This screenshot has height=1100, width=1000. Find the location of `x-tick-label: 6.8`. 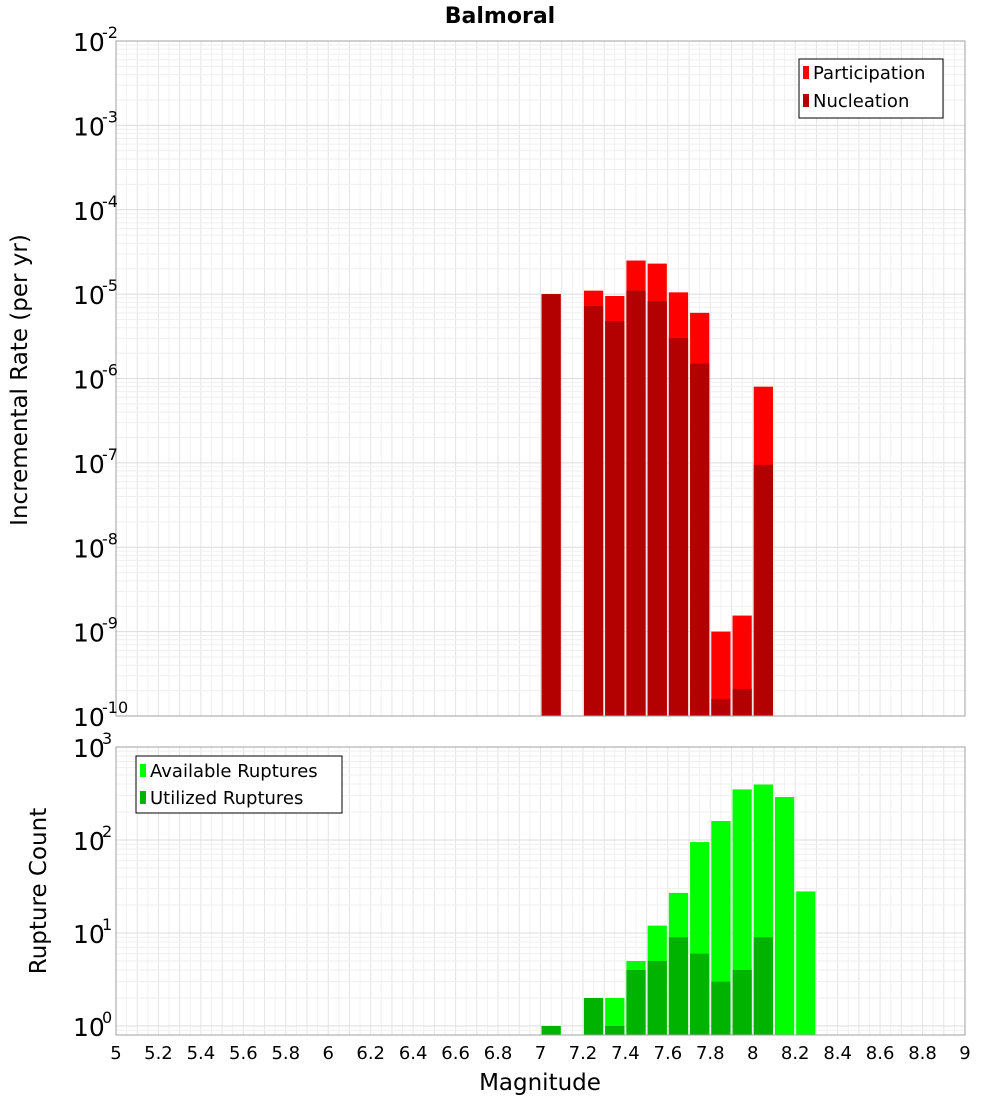

x-tick-label: 6.8 is located at coordinates (498, 1053).